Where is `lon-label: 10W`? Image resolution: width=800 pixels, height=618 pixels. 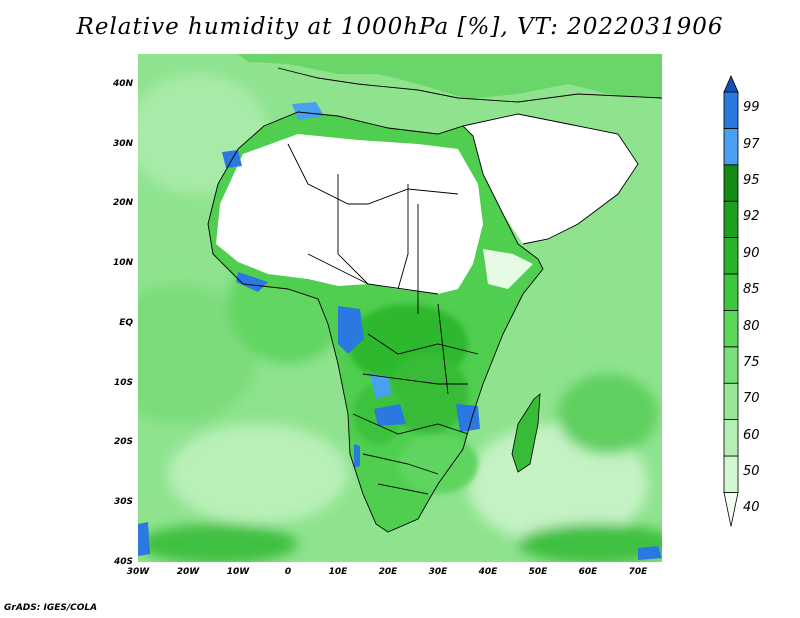
lon-label: 10W is located at coordinates (238, 572).